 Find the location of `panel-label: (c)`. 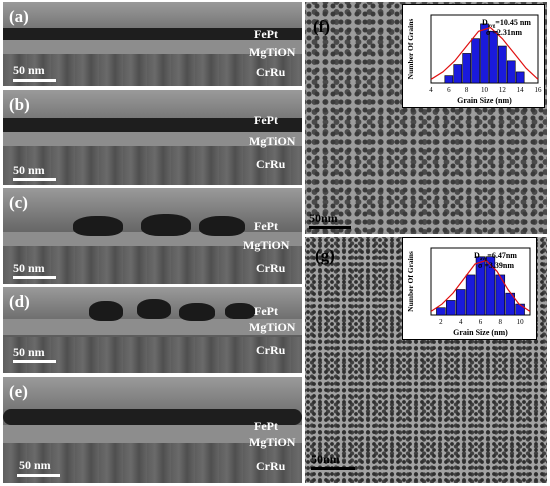

panel-label: (c) is located at coordinates (18, 202).